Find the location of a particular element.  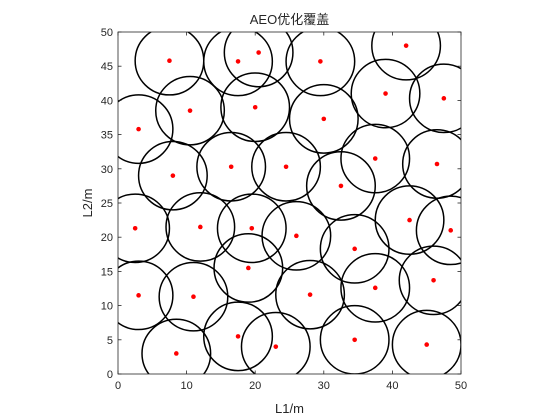

x-tick-label: 10 is located at coordinates (186, 386).